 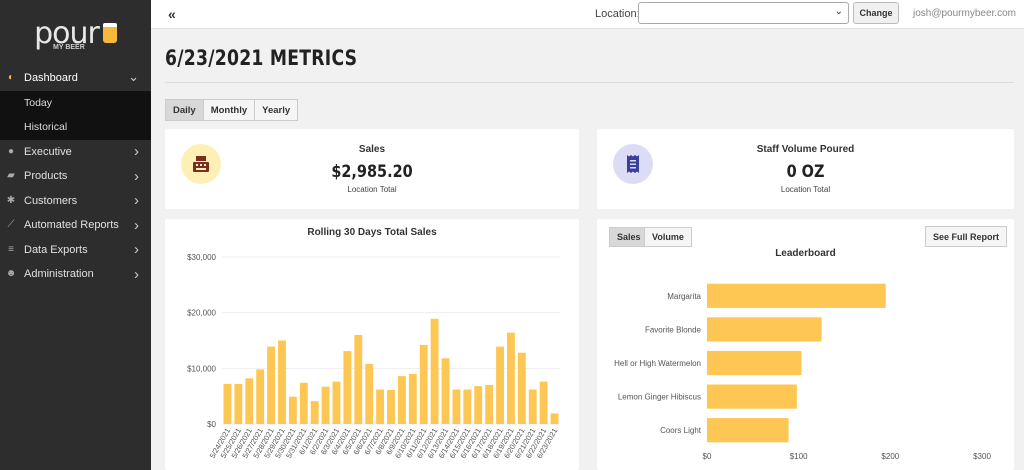 I want to click on leaderboard-category-label: Lemon Ginger Hibiscus, so click(x=659, y=397).